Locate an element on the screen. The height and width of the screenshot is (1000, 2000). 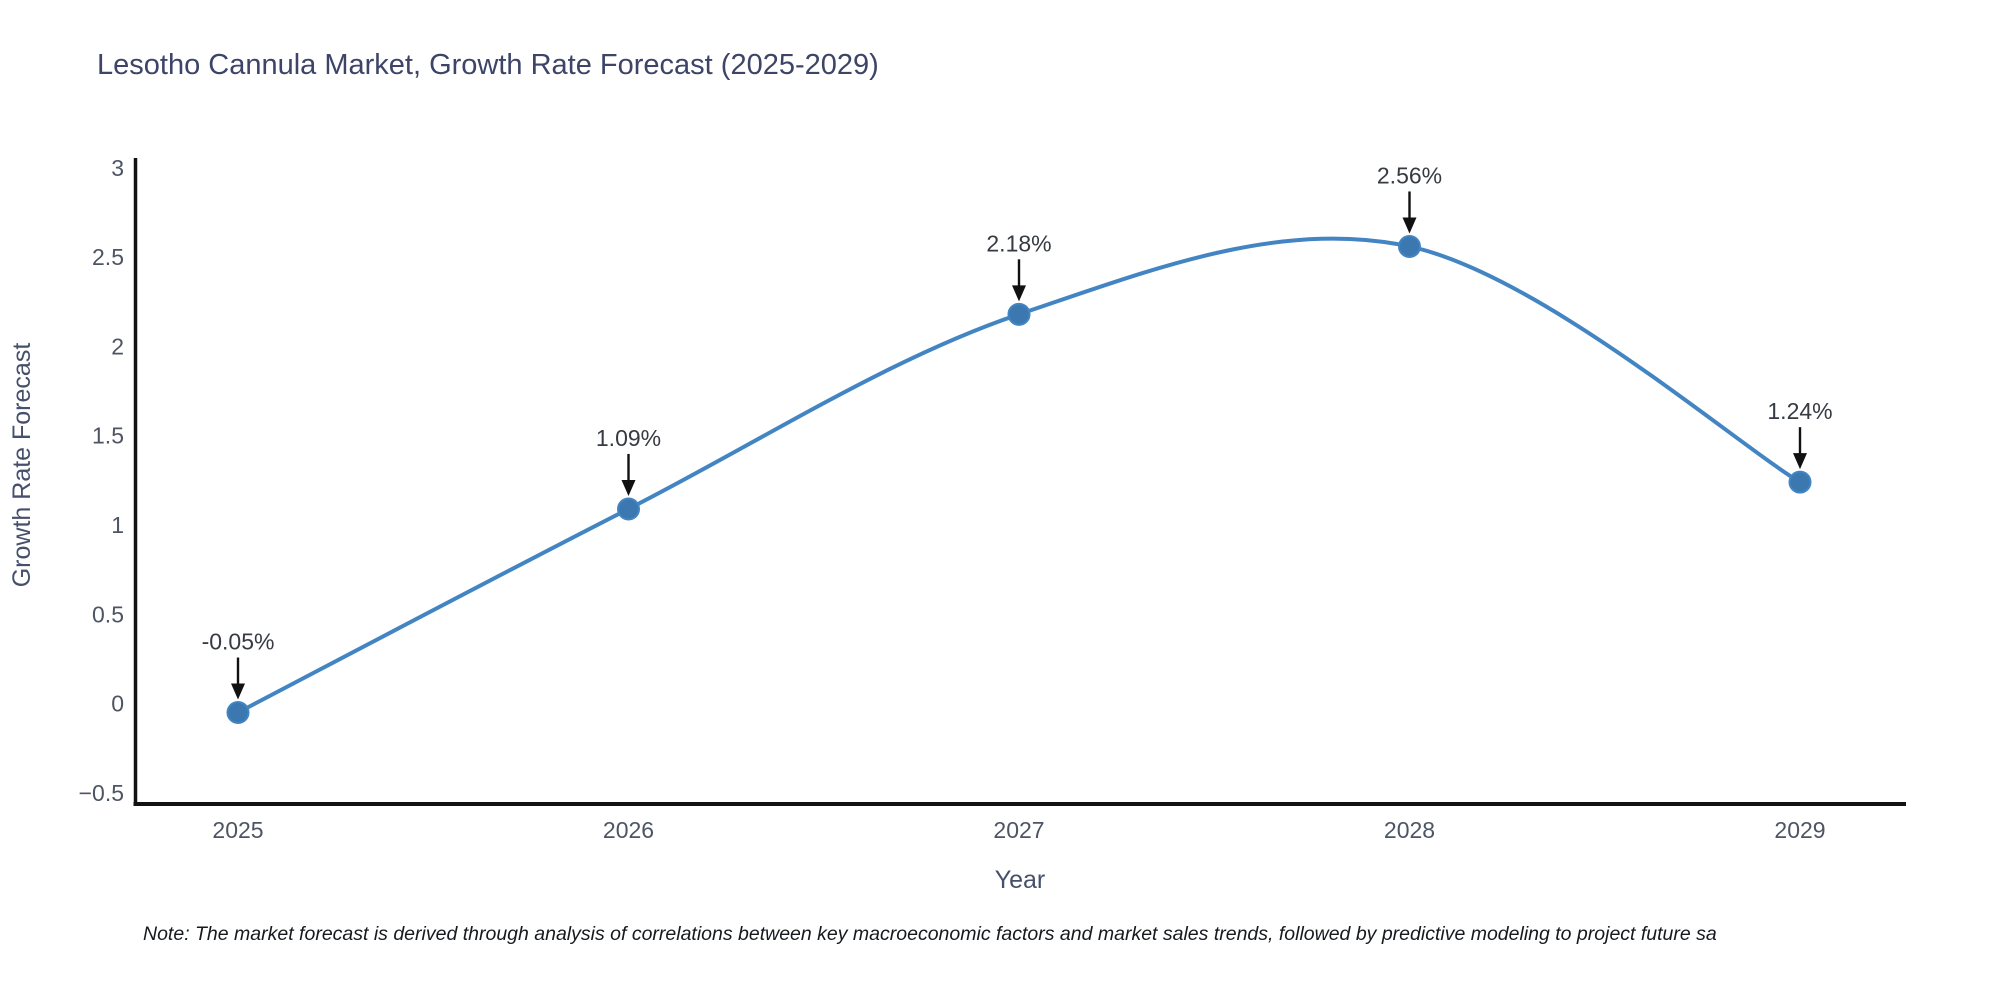
data-point-label: 1.09% is located at coordinates (628, 438).